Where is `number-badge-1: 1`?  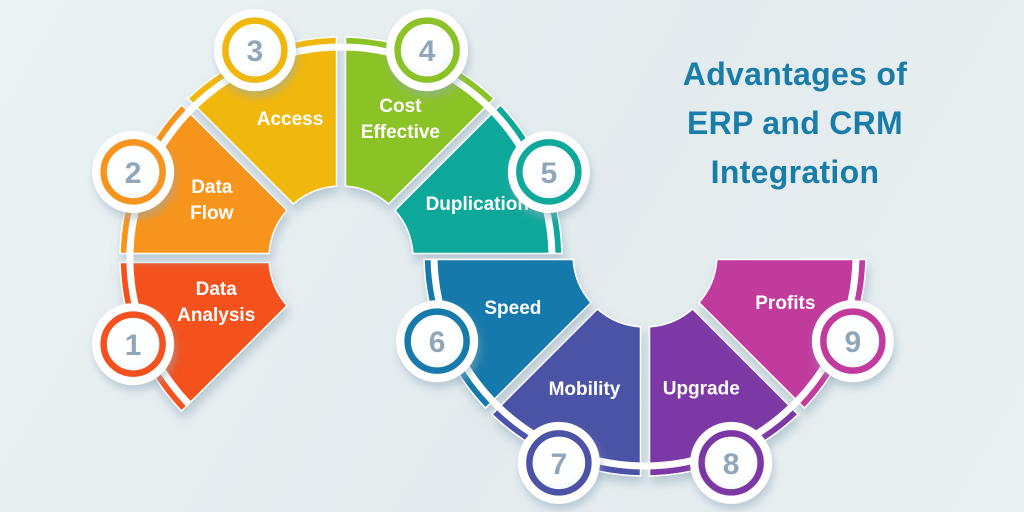
number-badge-1: 1 is located at coordinates (133, 344).